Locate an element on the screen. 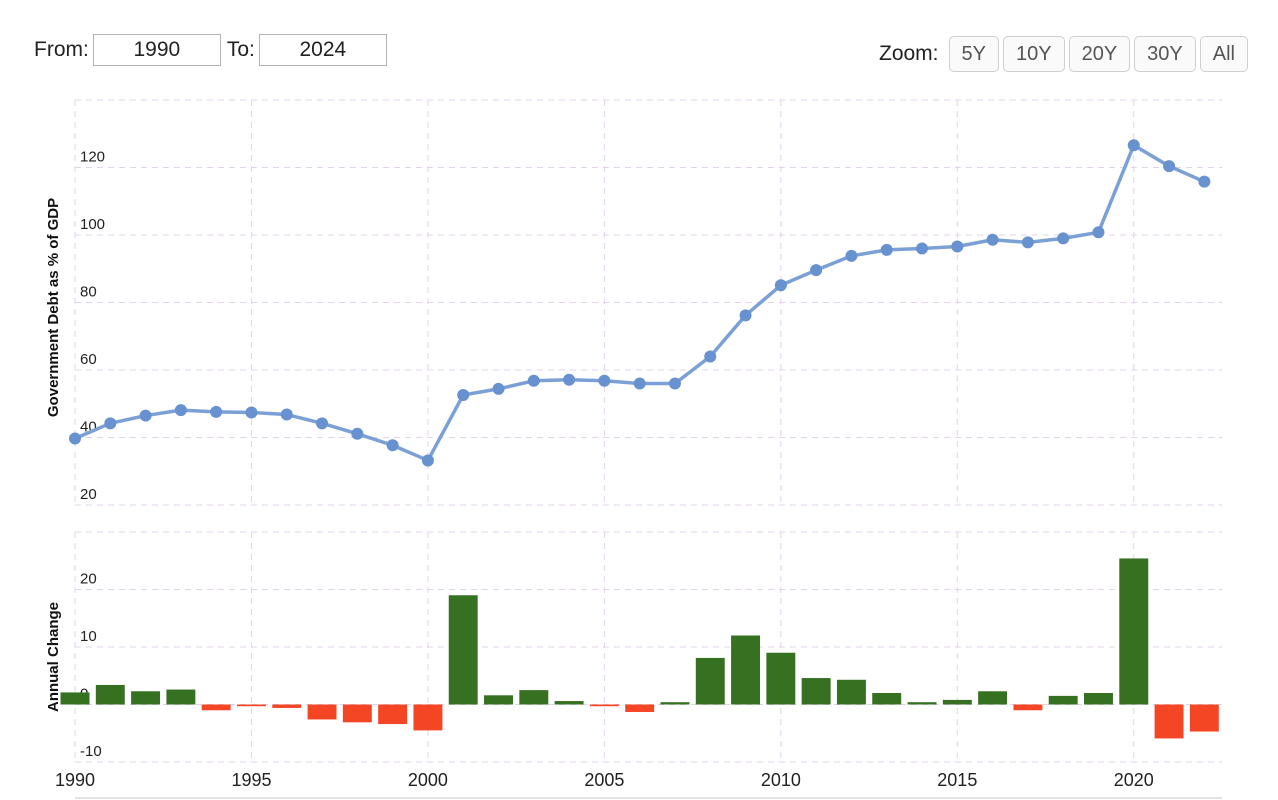  zoom-all-button: All is located at coordinates (1223, 54).